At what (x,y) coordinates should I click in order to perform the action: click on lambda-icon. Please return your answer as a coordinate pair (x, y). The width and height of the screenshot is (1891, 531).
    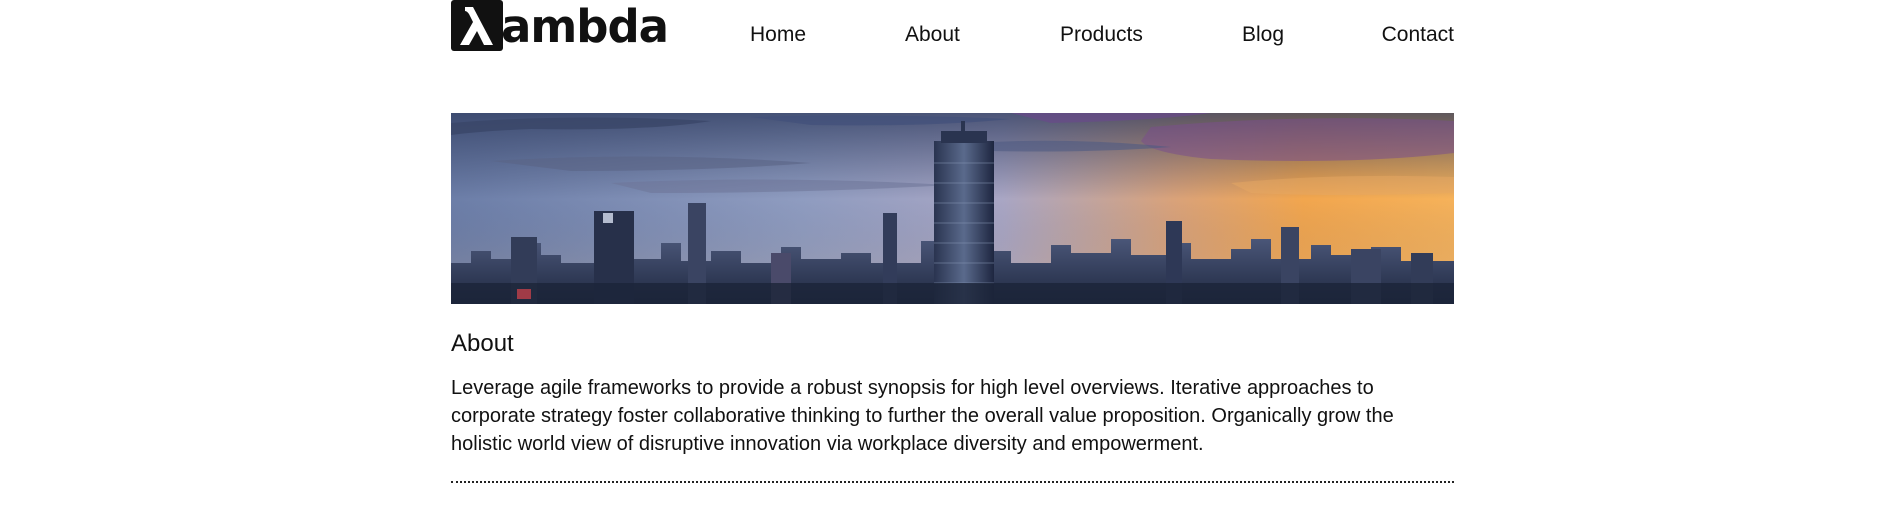
    Looking at the image, I should click on (477, 25).